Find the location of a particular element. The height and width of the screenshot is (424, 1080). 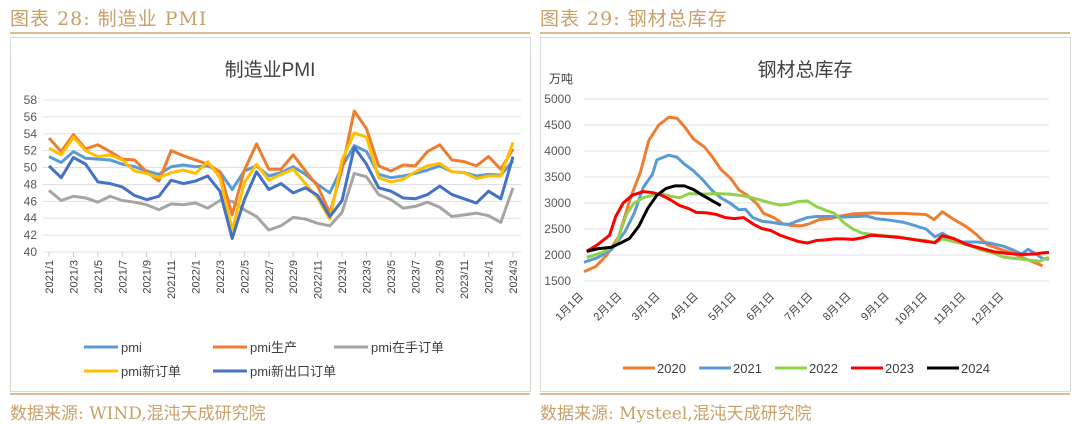

x-tick-label: 2022/3 is located at coordinates (221, 277).